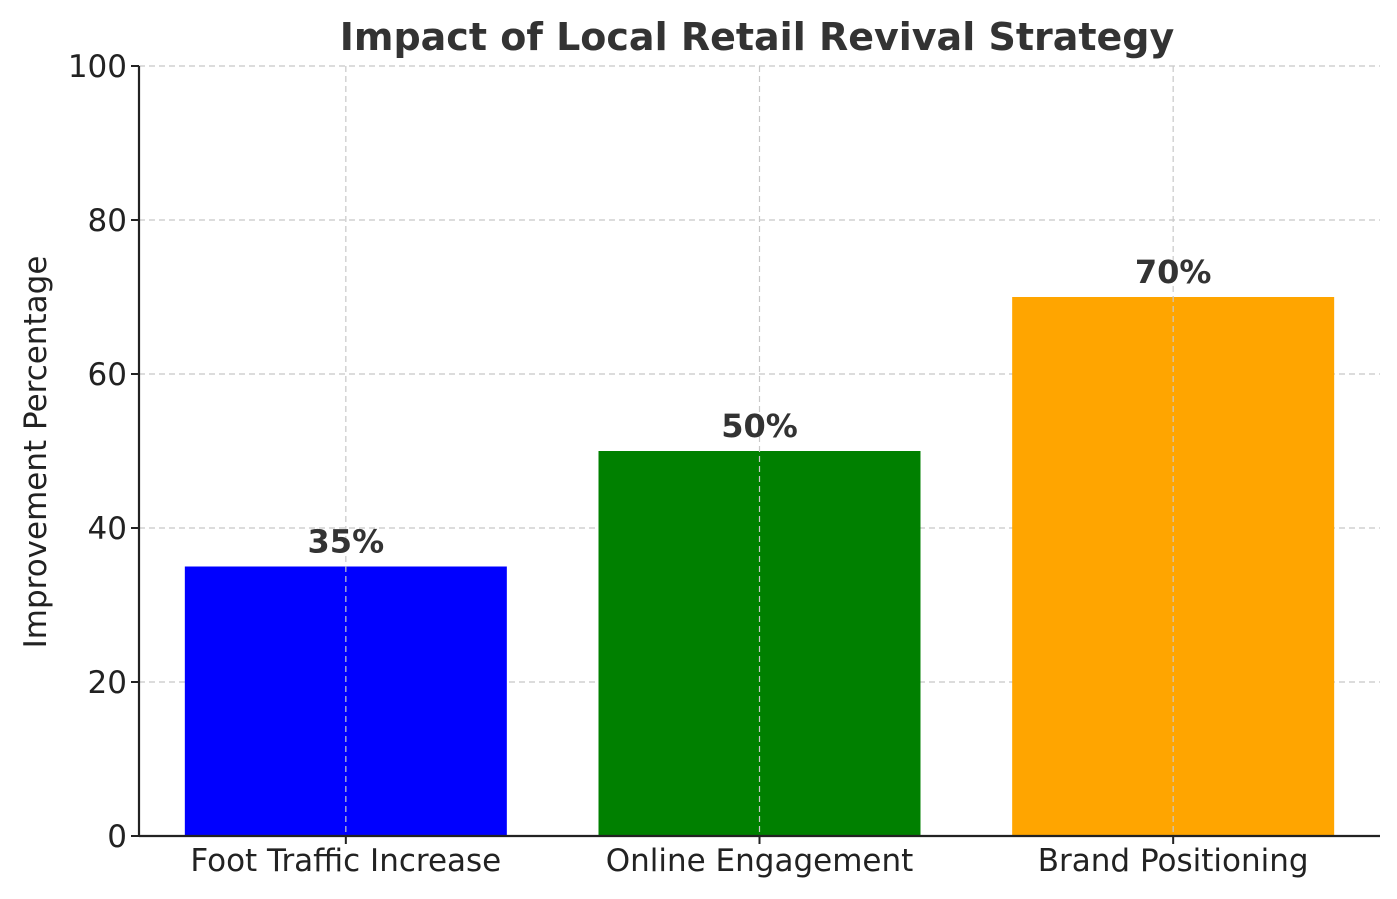  What do you see at coordinates (345, 861) in the screenshot?
I see `x-tick-label: Foot Traffic Increase` at bounding box center [345, 861].